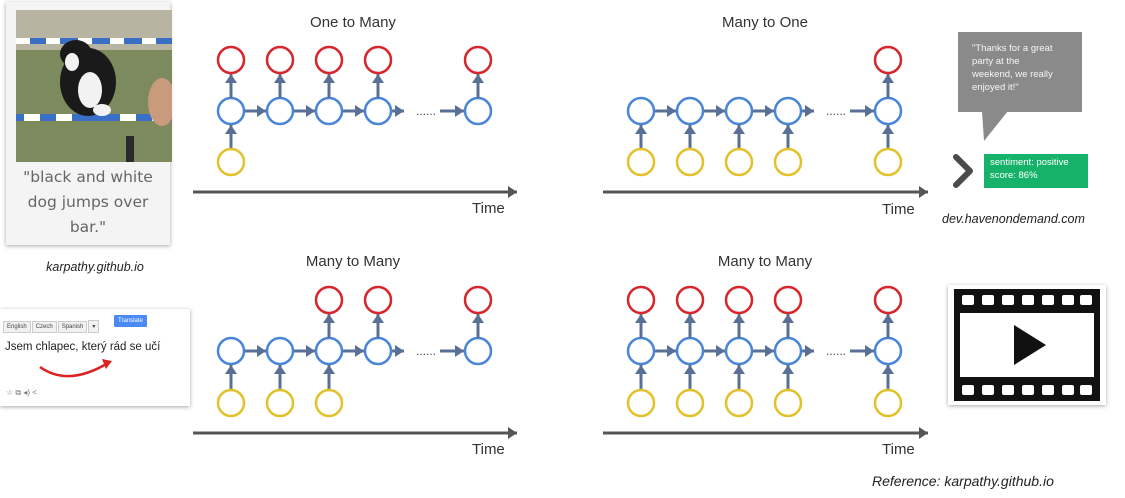  I want to click on tab-czech: Czech, so click(44, 327).